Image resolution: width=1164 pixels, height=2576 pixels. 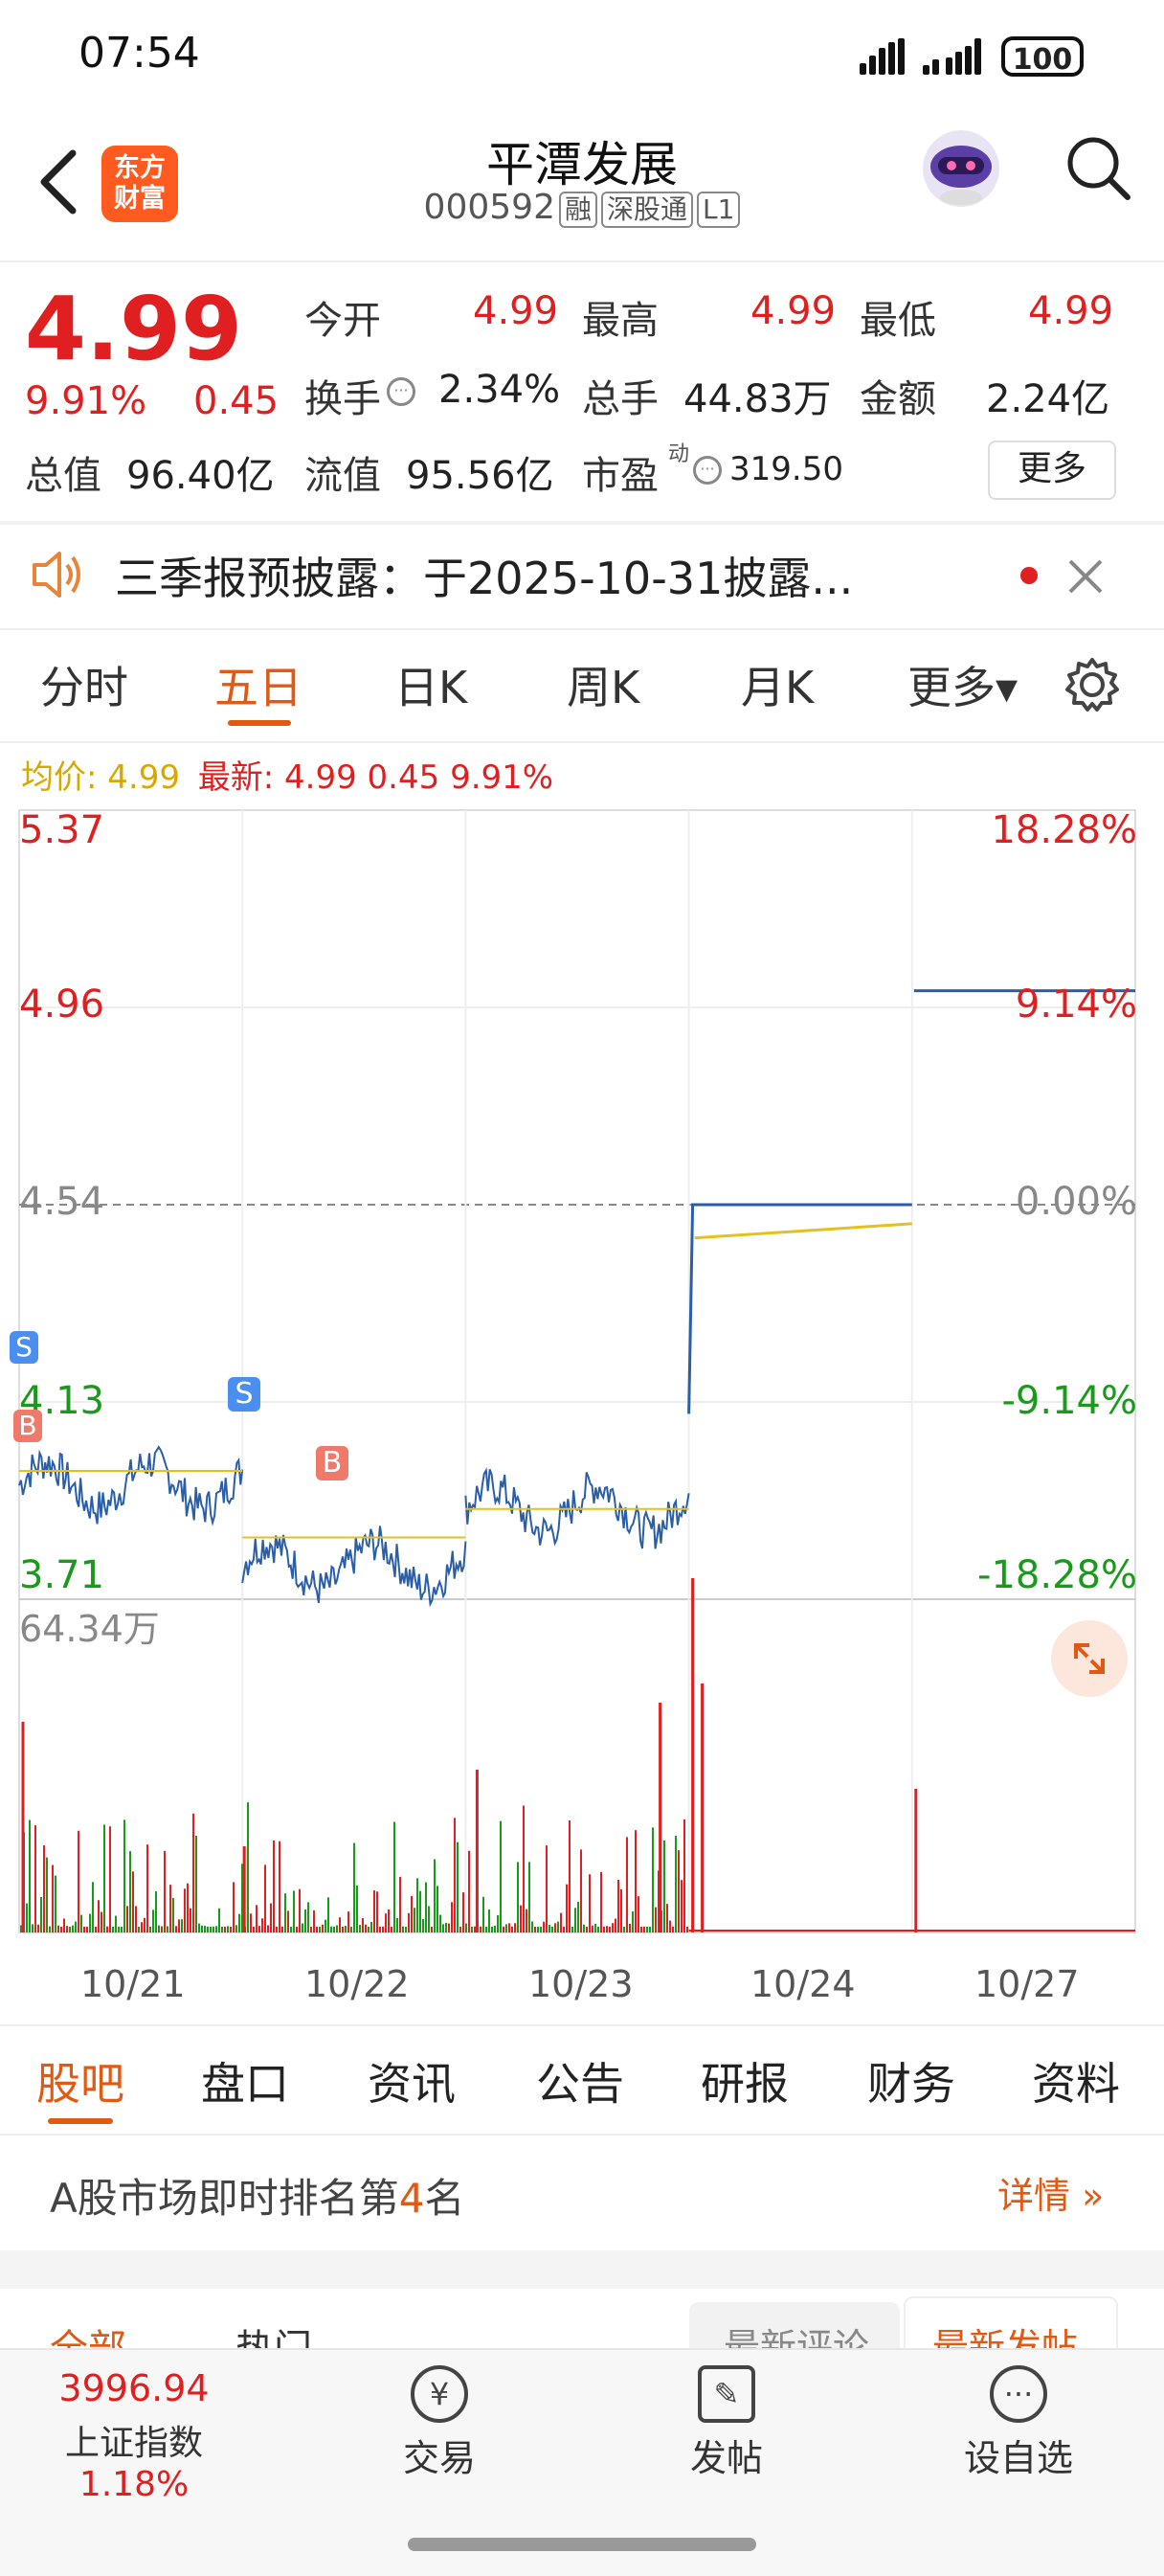 I want to click on latest-price-label: 最新: 4.99 0.45 9.91%, so click(x=375, y=777).